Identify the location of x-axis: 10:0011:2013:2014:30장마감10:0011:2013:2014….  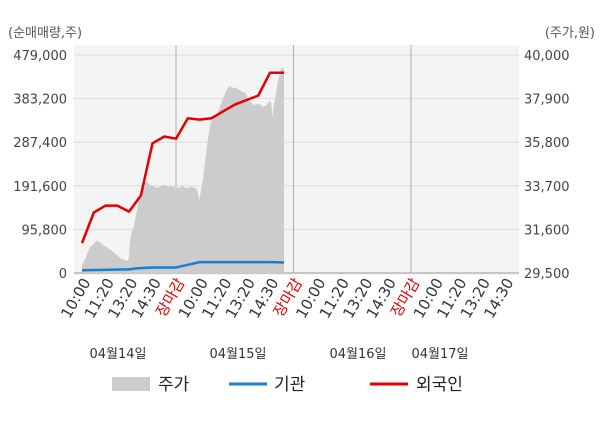
(287, 298).